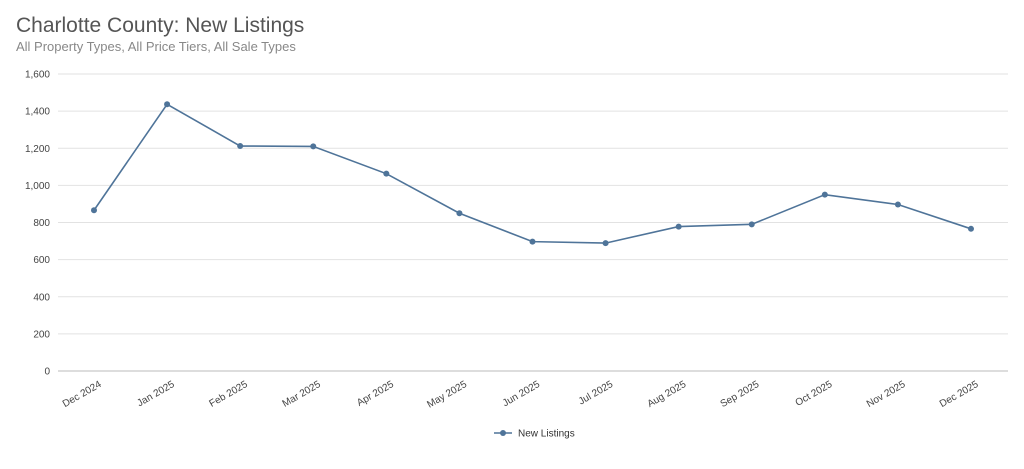 The height and width of the screenshot is (469, 1024). What do you see at coordinates (160, 25) in the screenshot?
I see `chart-title: Charlotte County: New Listings` at bounding box center [160, 25].